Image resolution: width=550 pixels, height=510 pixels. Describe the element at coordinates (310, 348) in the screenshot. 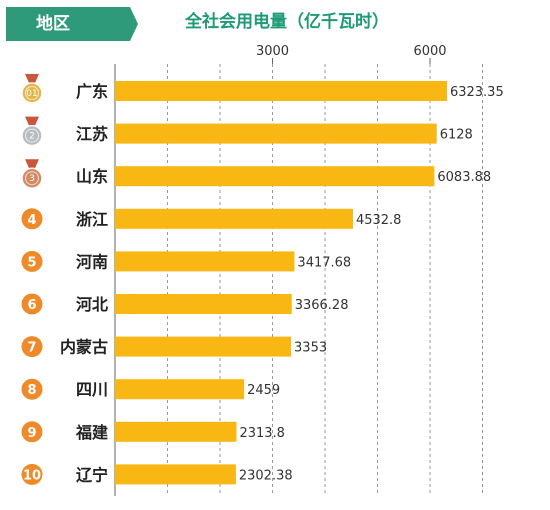

I see `value-label: 3353` at that location.